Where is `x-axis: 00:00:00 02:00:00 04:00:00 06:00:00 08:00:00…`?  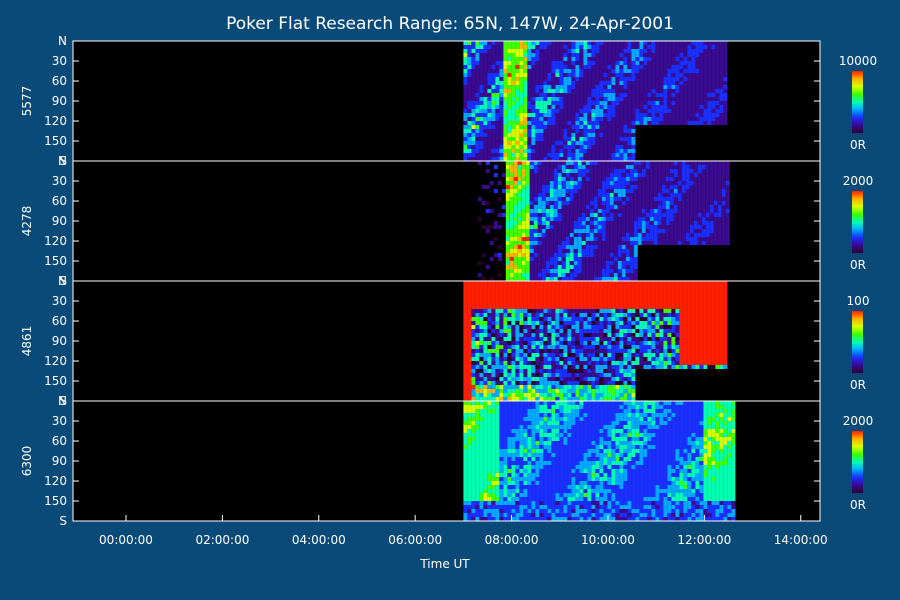 x-axis: 00:00:00 02:00:00 04:00:00 06:00:00 08:00:00… is located at coordinates (463, 531).